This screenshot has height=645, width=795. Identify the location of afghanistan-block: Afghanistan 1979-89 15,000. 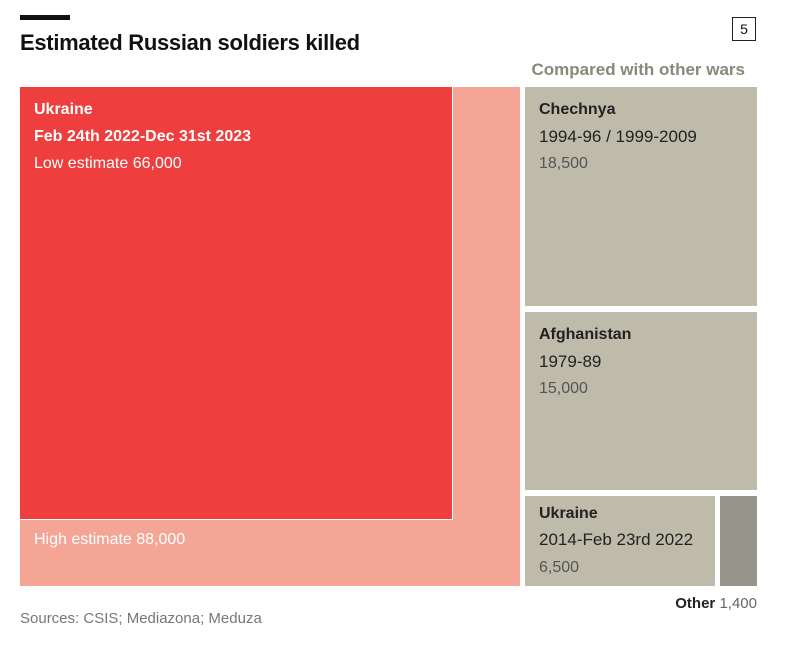
(641, 401).